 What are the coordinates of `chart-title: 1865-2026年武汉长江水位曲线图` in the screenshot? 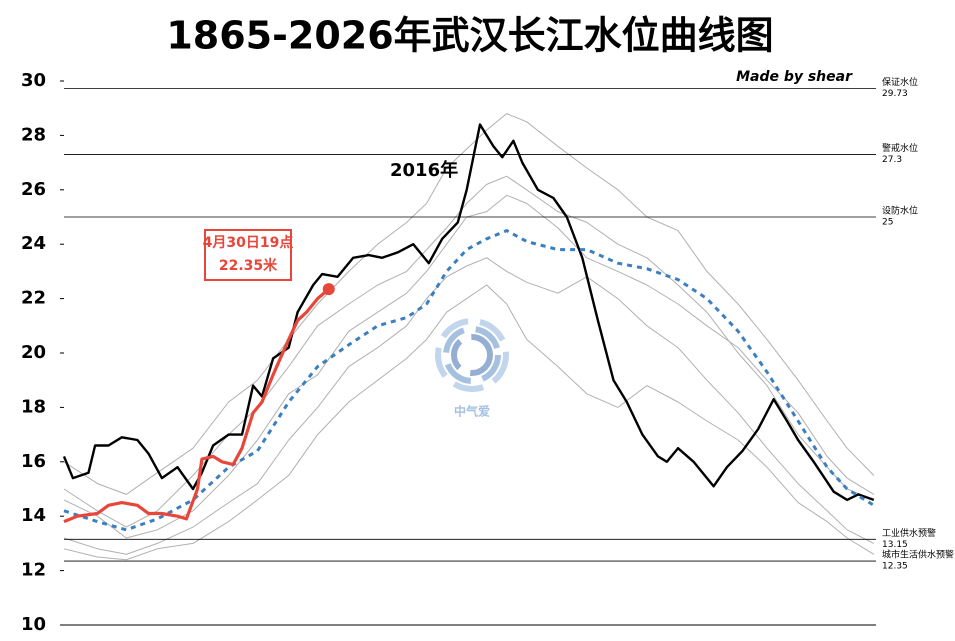 It's located at (469, 36).